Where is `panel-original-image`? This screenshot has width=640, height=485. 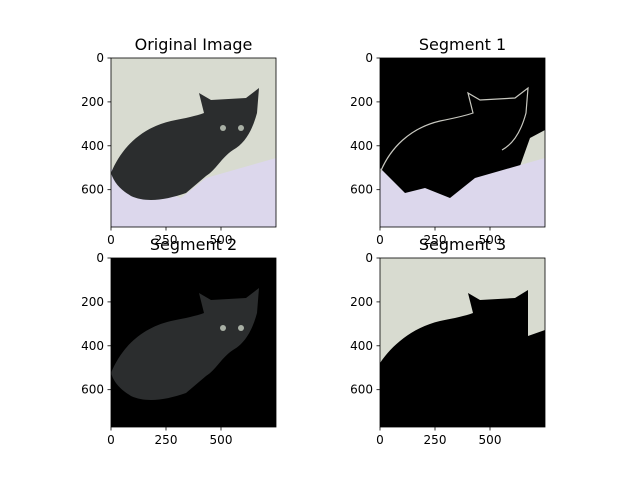
panel-original-image is located at coordinates (193, 142).